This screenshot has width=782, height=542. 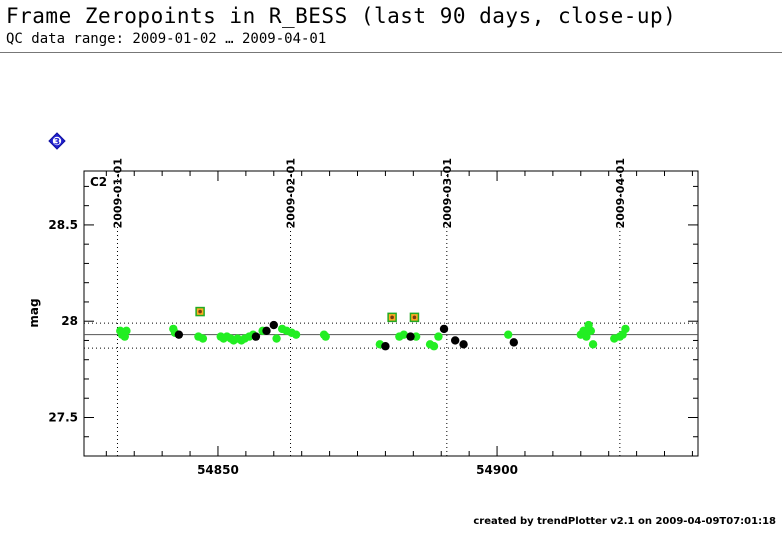 I want to click on date-marker-label: 2009-04-01, so click(x=620, y=193).